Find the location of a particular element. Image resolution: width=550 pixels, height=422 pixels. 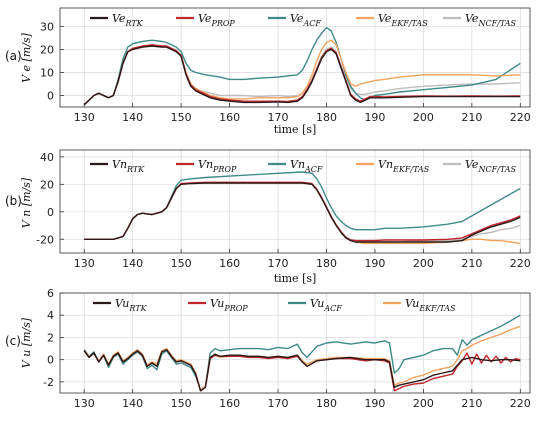

panel-b-label: (b) is located at coordinates (13, 201).